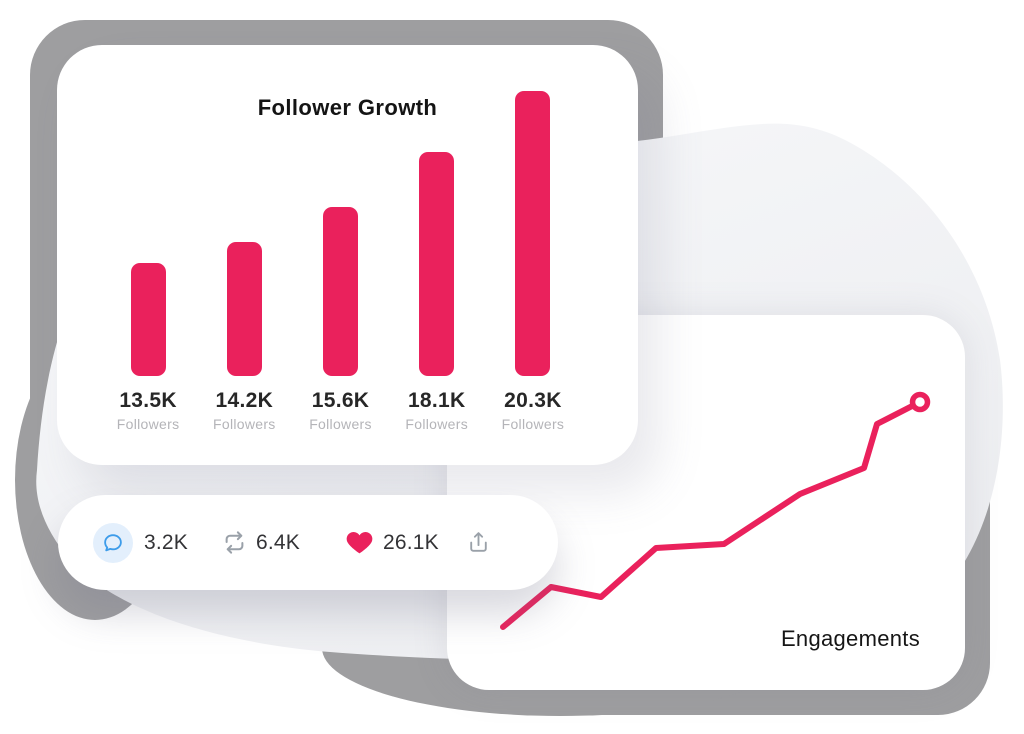 The width and height of the screenshot is (1024, 734). Describe the element at coordinates (340, 400) in the screenshot. I see `bar-value-label: 15.6K` at that location.